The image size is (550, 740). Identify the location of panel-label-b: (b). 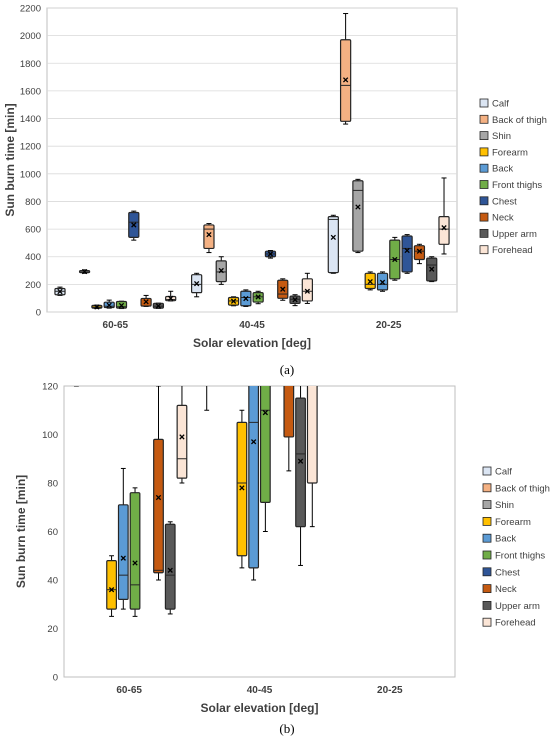
(287, 728).